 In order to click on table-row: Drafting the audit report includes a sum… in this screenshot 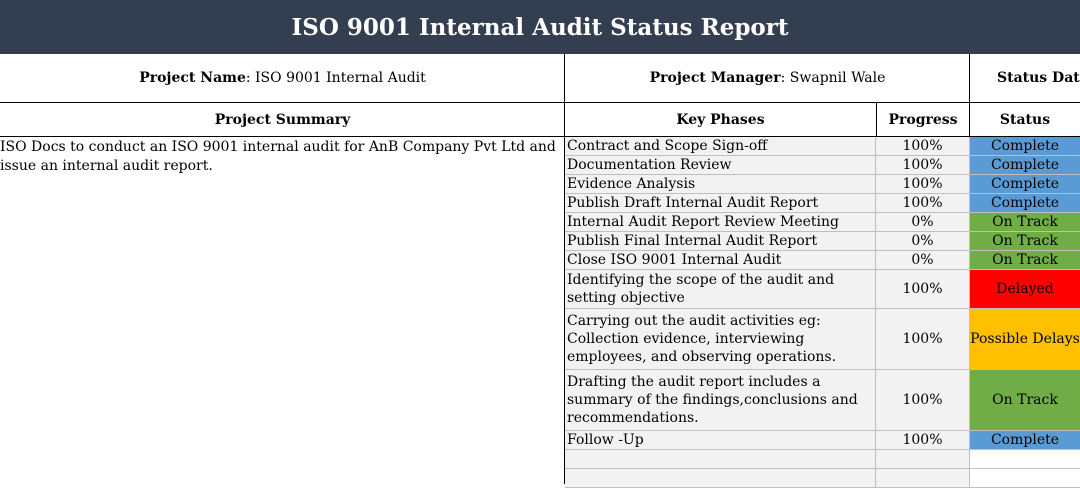, I will do `click(822, 400)`.